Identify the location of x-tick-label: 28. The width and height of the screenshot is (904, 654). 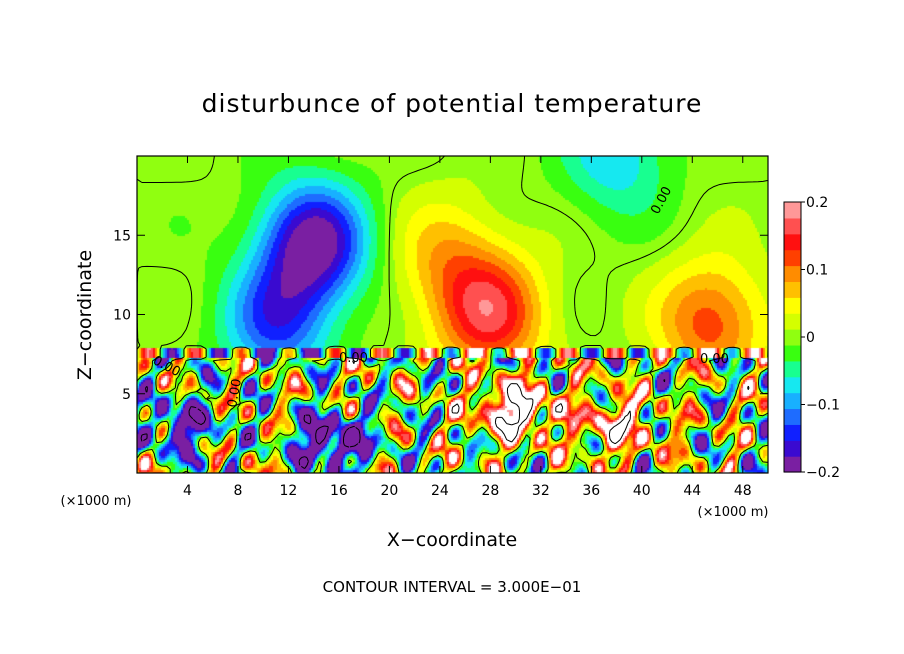
(490, 491).